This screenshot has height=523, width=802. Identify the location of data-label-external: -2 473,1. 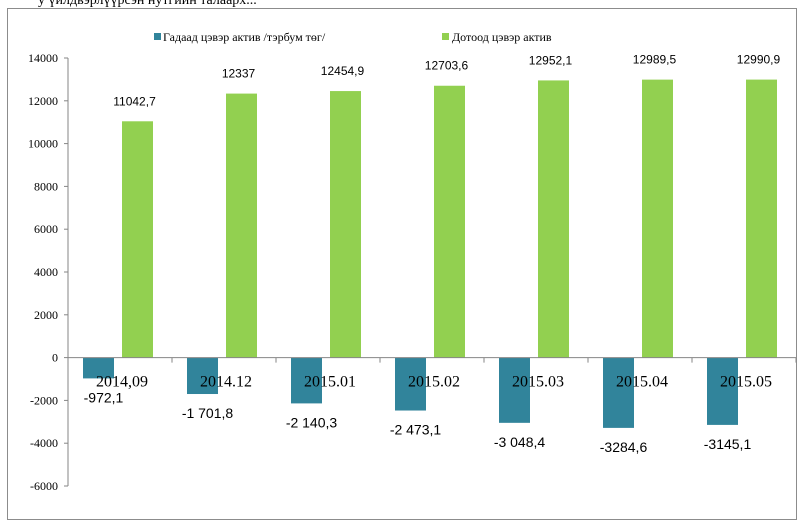
(416, 430).